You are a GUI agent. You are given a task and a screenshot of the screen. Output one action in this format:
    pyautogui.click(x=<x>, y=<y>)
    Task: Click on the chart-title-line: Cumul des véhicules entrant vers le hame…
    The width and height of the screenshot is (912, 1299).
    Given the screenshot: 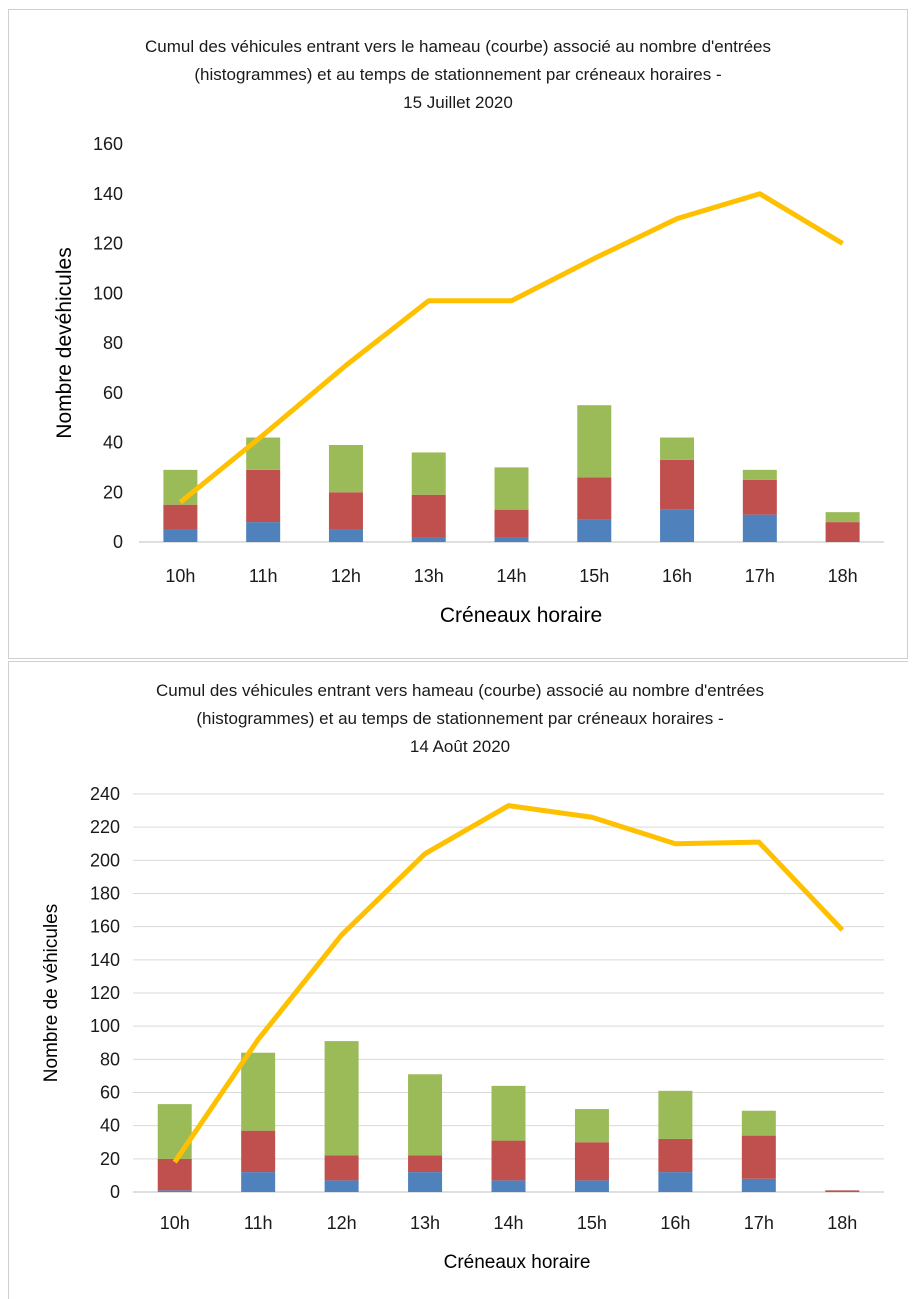 What is the action you would take?
    pyautogui.click(x=458, y=46)
    